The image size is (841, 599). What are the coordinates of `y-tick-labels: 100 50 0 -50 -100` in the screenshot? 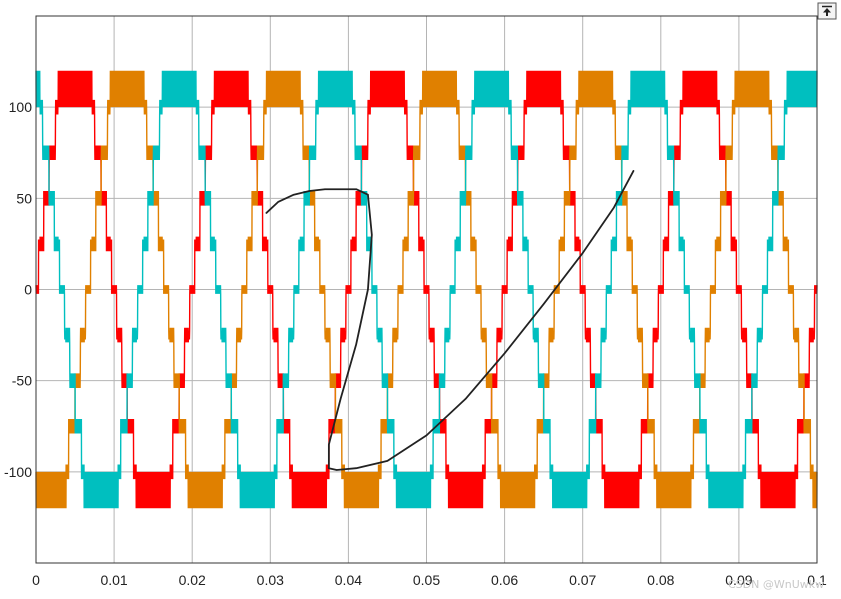 It's located at (18, 289).